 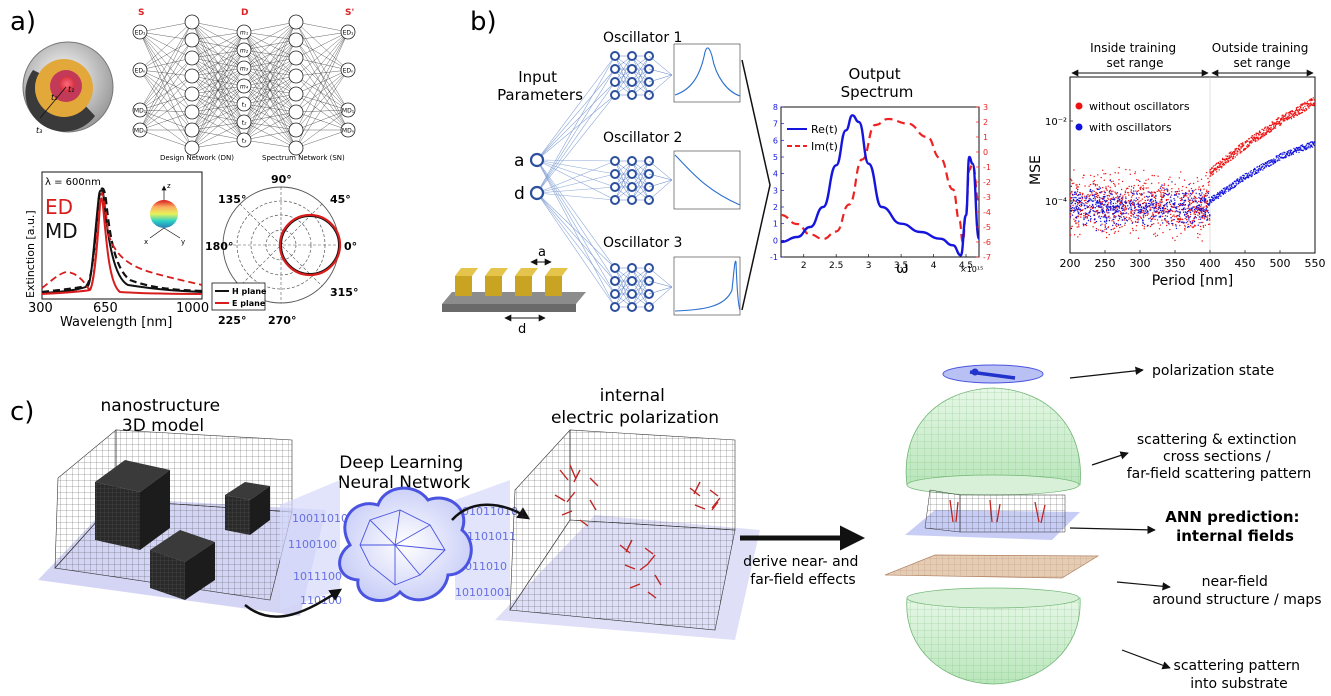 I want to click on ed-label: ED, so click(x=59, y=207).